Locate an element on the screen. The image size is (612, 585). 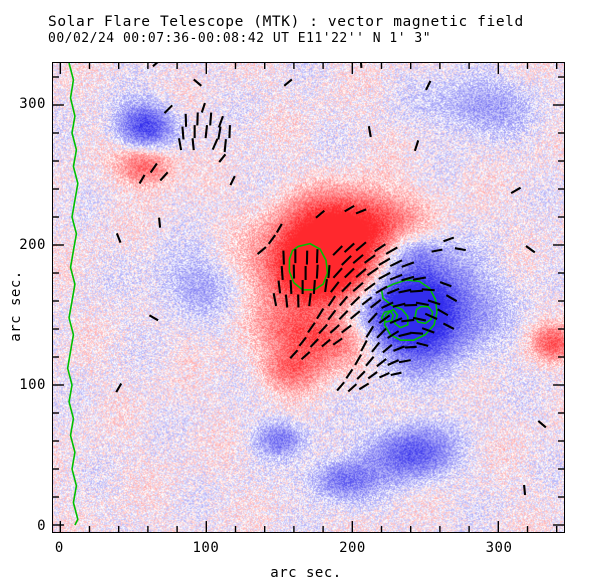
y-tick-label-300: 300 is located at coordinates (32, 104).